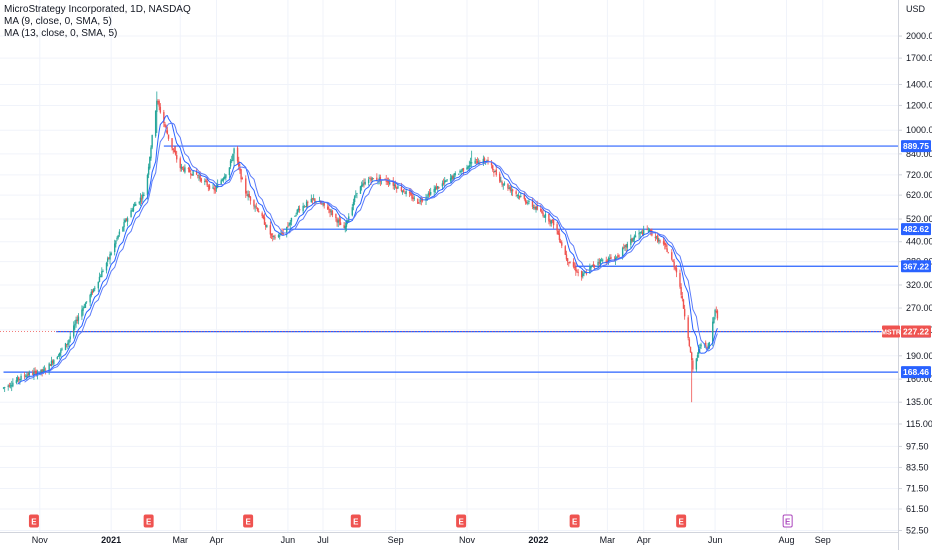  What do you see at coordinates (467, 540) in the screenshot?
I see `x-tick-label: Nov` at bounding box center [467, 540].